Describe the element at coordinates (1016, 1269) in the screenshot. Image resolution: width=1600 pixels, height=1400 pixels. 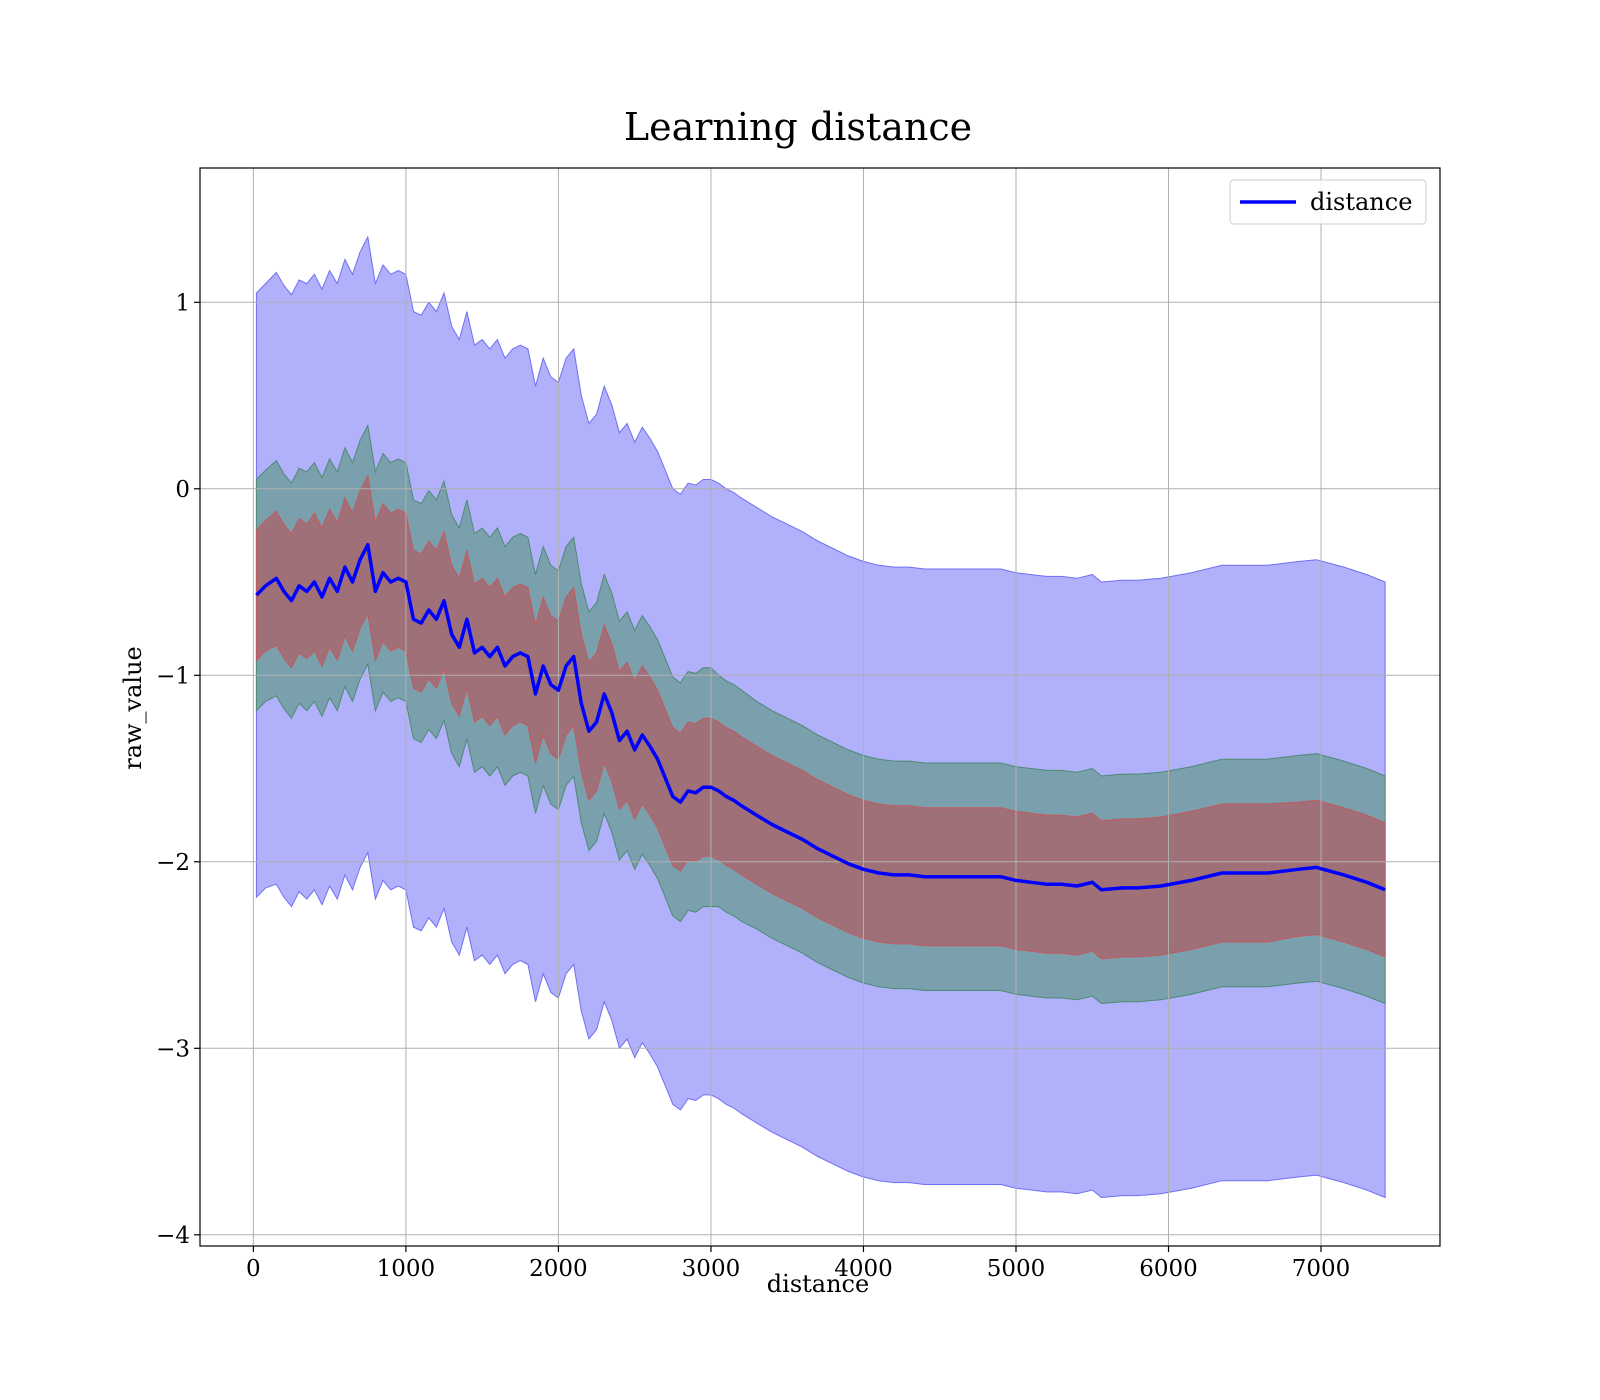
I see `x-tick-label: 5000` at that location.